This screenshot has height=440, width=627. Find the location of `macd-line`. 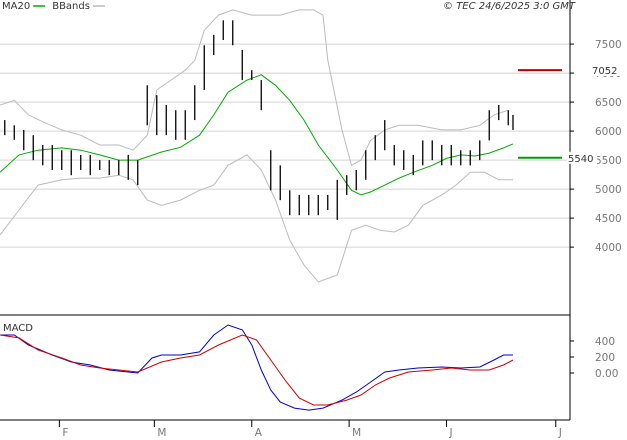

macd-line is located at coordinates (257, 370).